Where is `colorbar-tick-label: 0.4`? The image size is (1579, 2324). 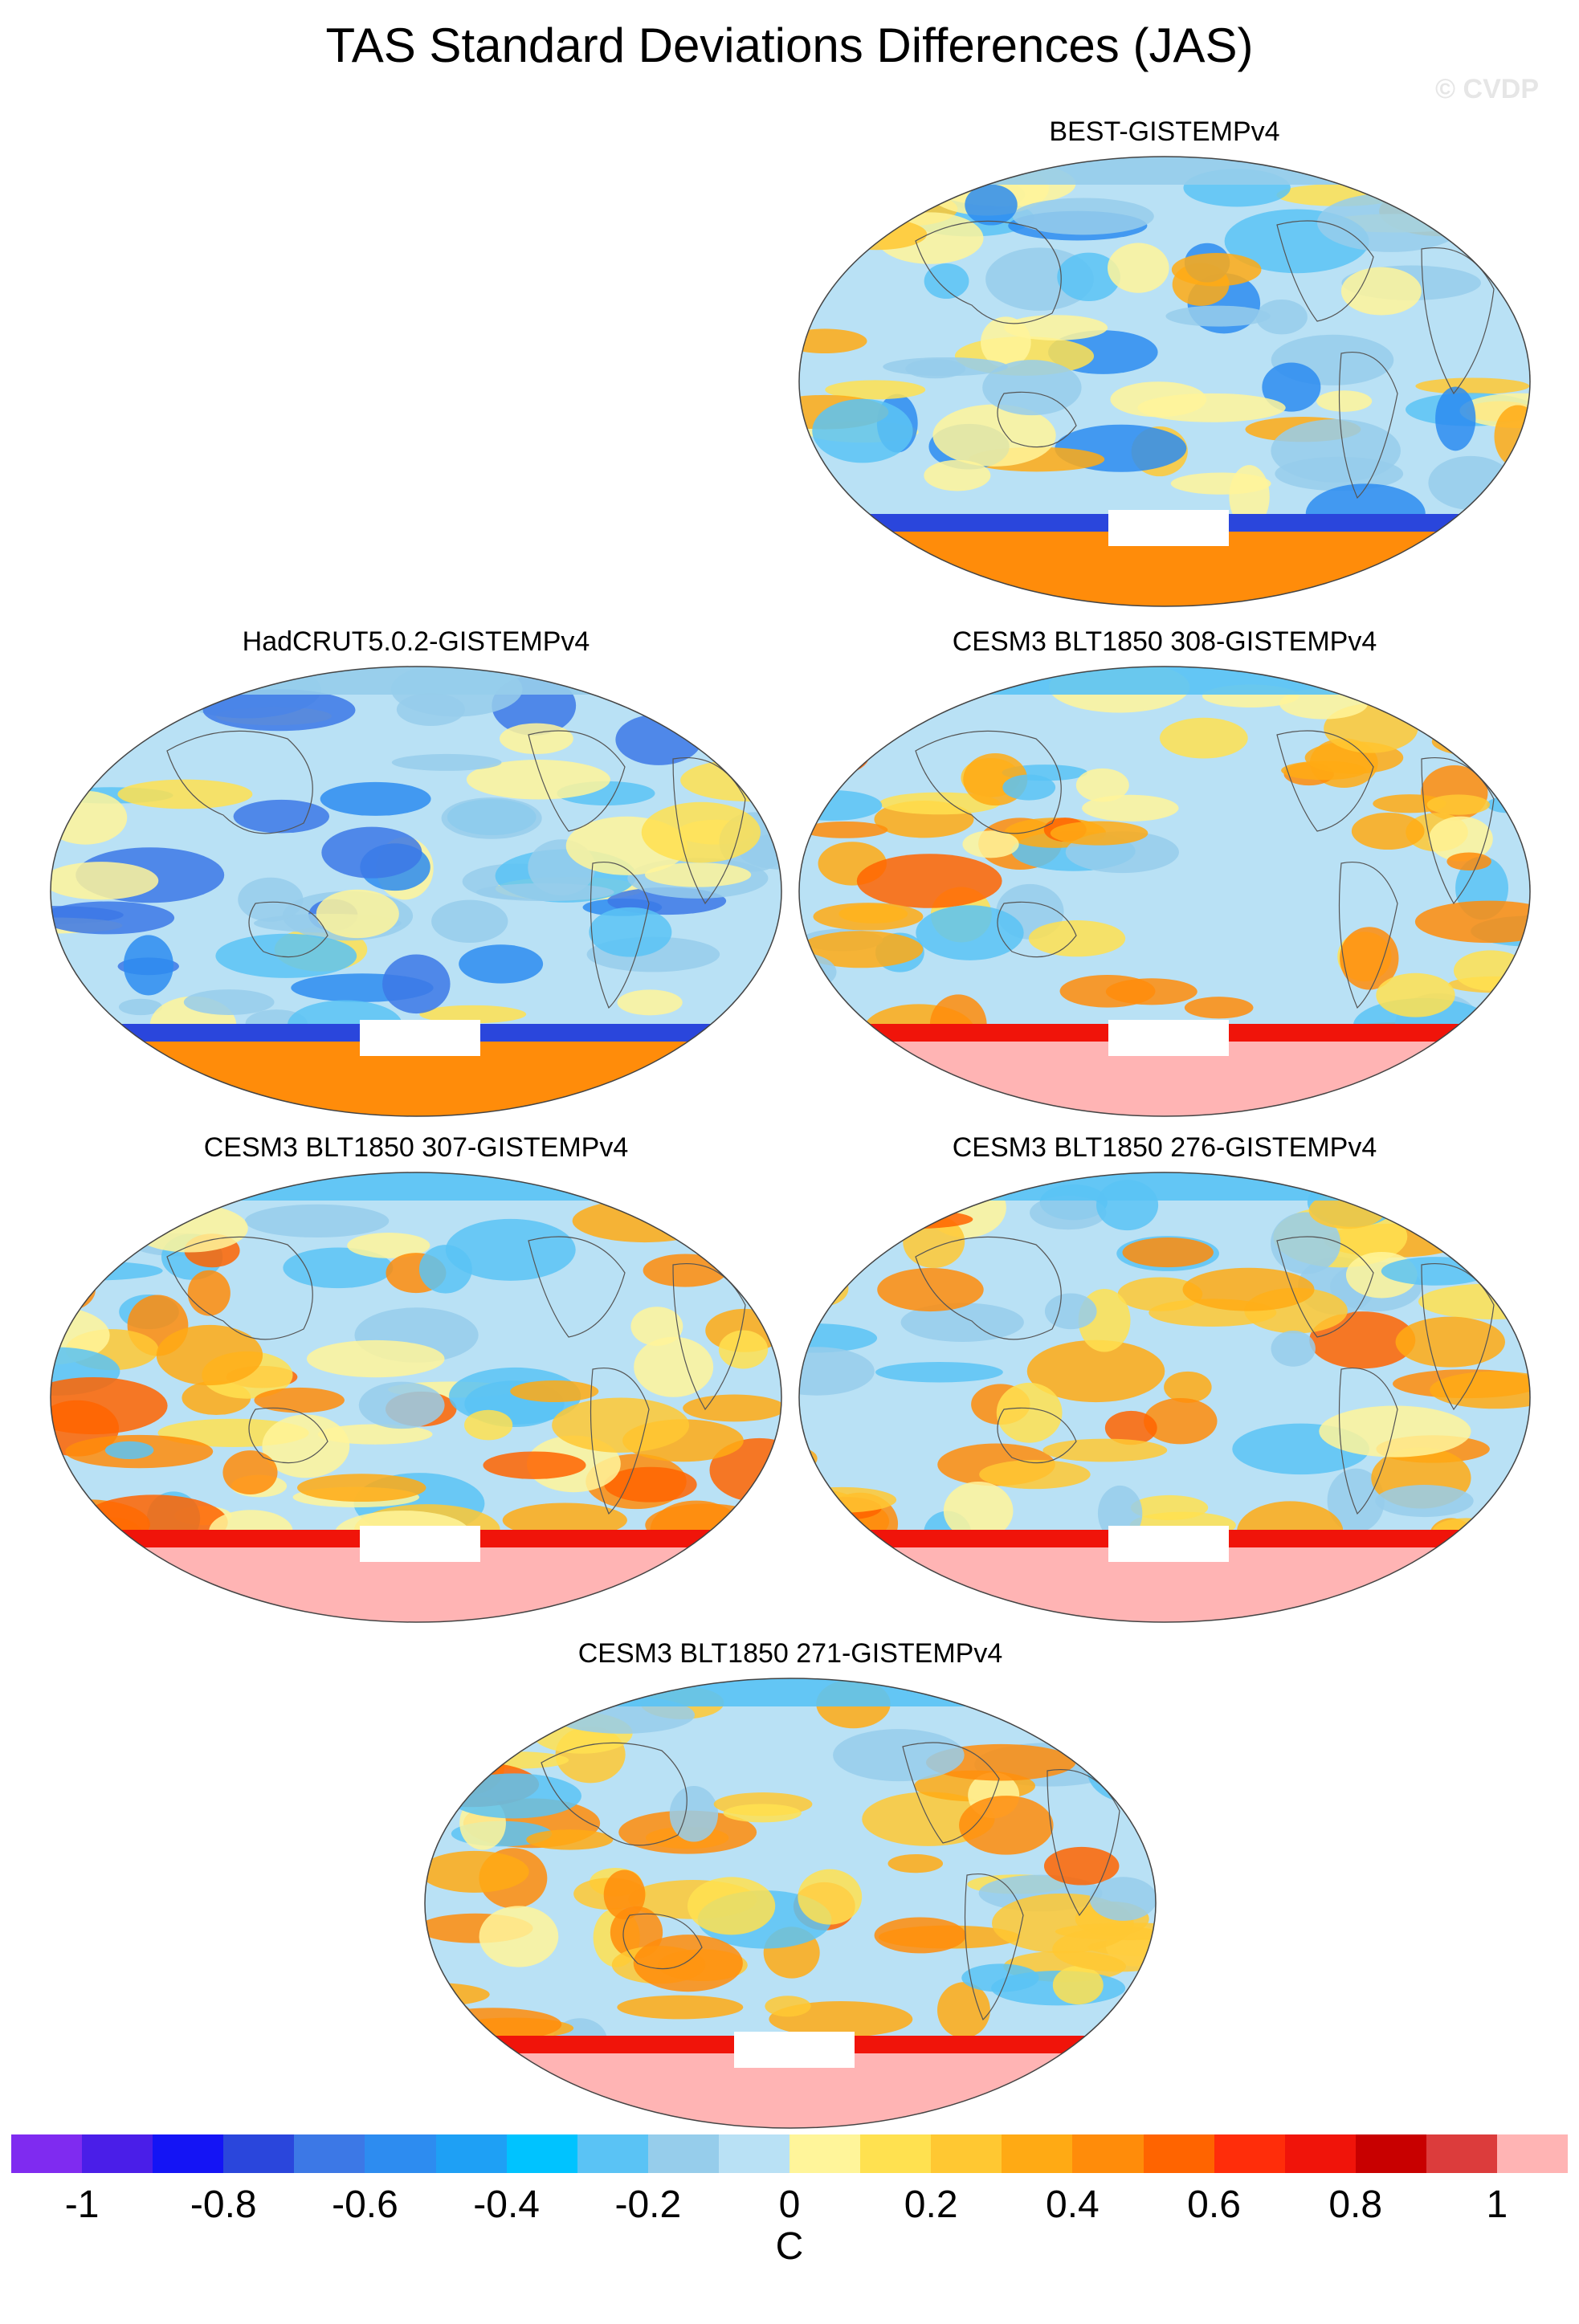 colorbar-tick-label: 0.4 is located at coordinates (1072, 2204).